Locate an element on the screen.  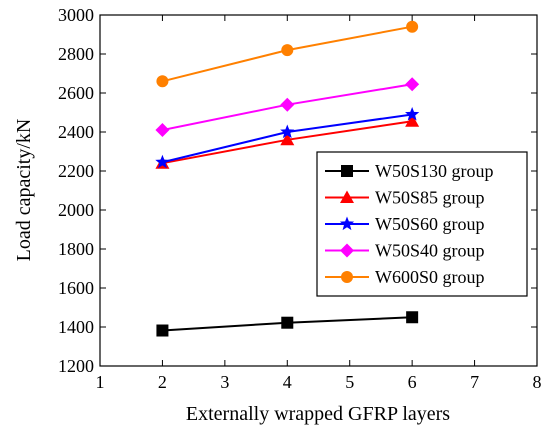
legend-item: W50S40 group is located at coordinates (405, 251).